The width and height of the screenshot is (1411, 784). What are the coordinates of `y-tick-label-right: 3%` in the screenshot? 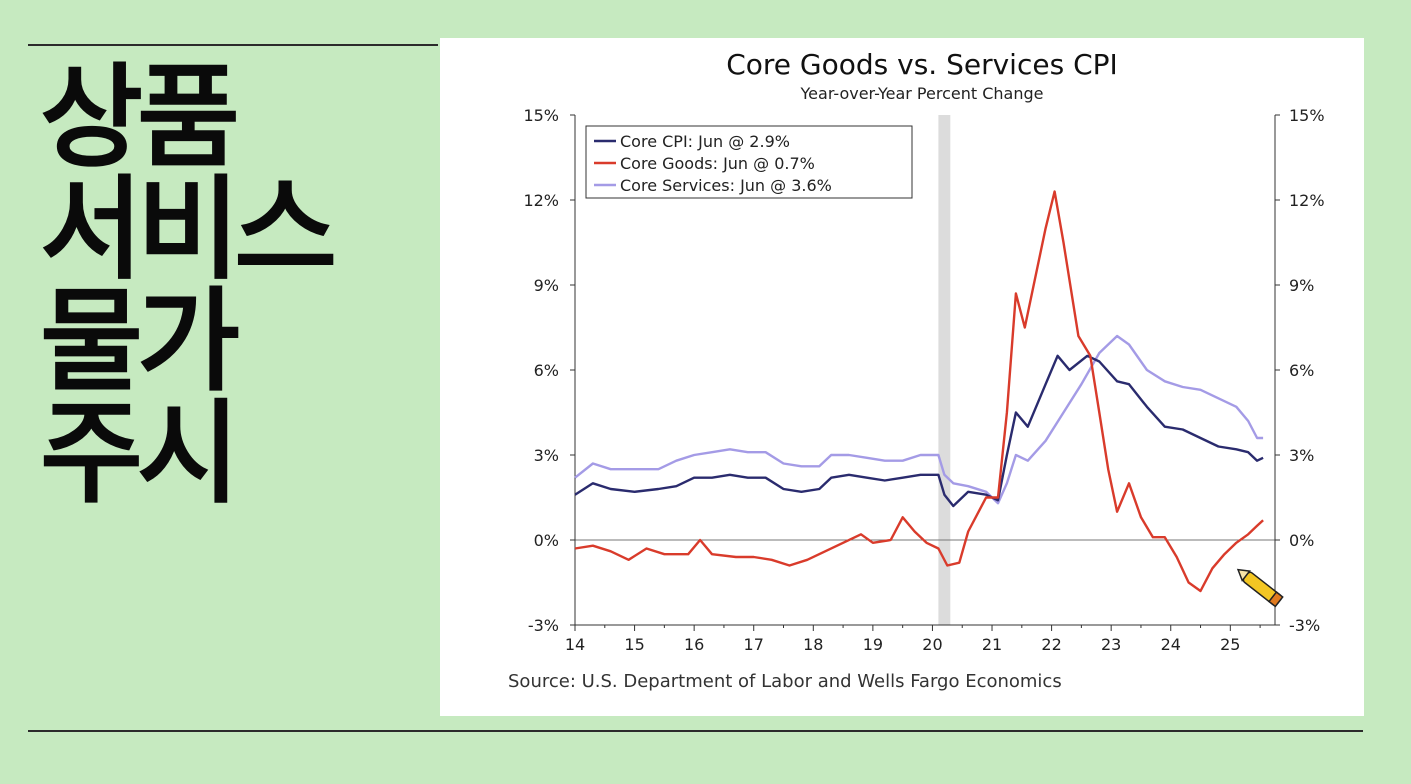 It's located at (1301, 455).